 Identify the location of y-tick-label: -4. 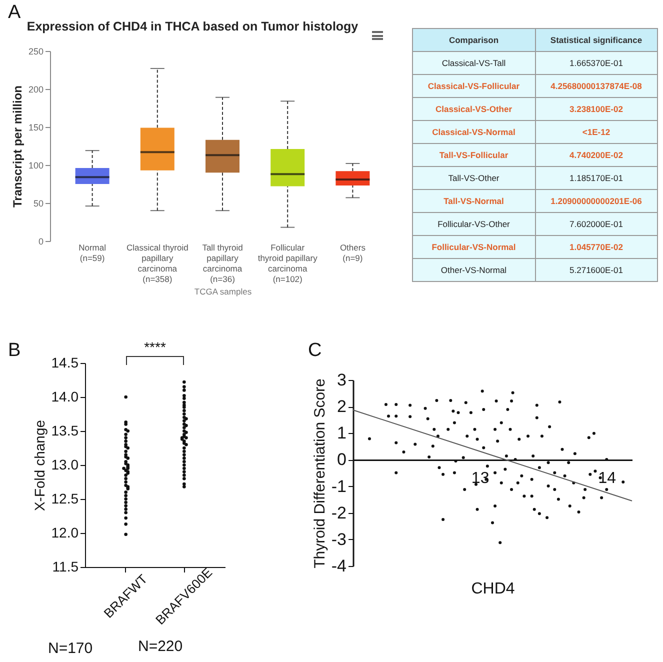
(338, 566).